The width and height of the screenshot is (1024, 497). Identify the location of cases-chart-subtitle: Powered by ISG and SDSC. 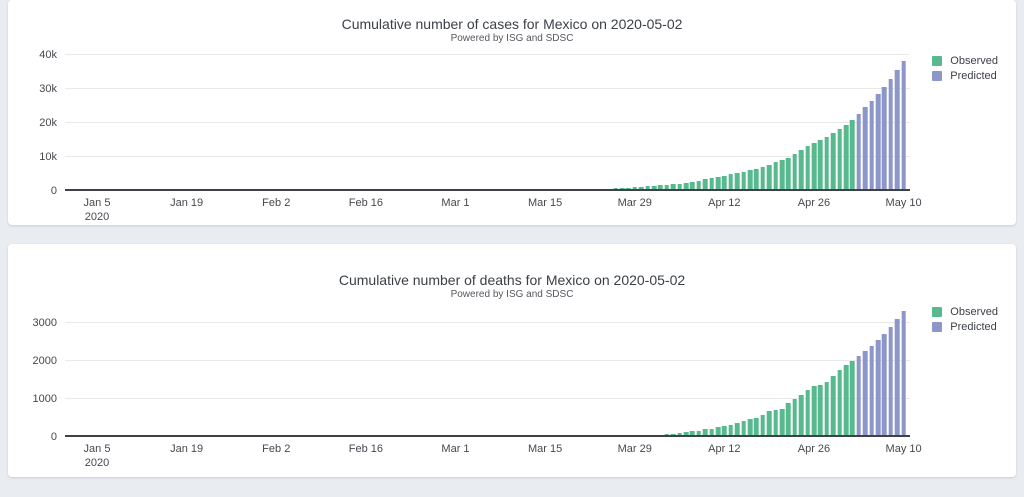
(512, 38).